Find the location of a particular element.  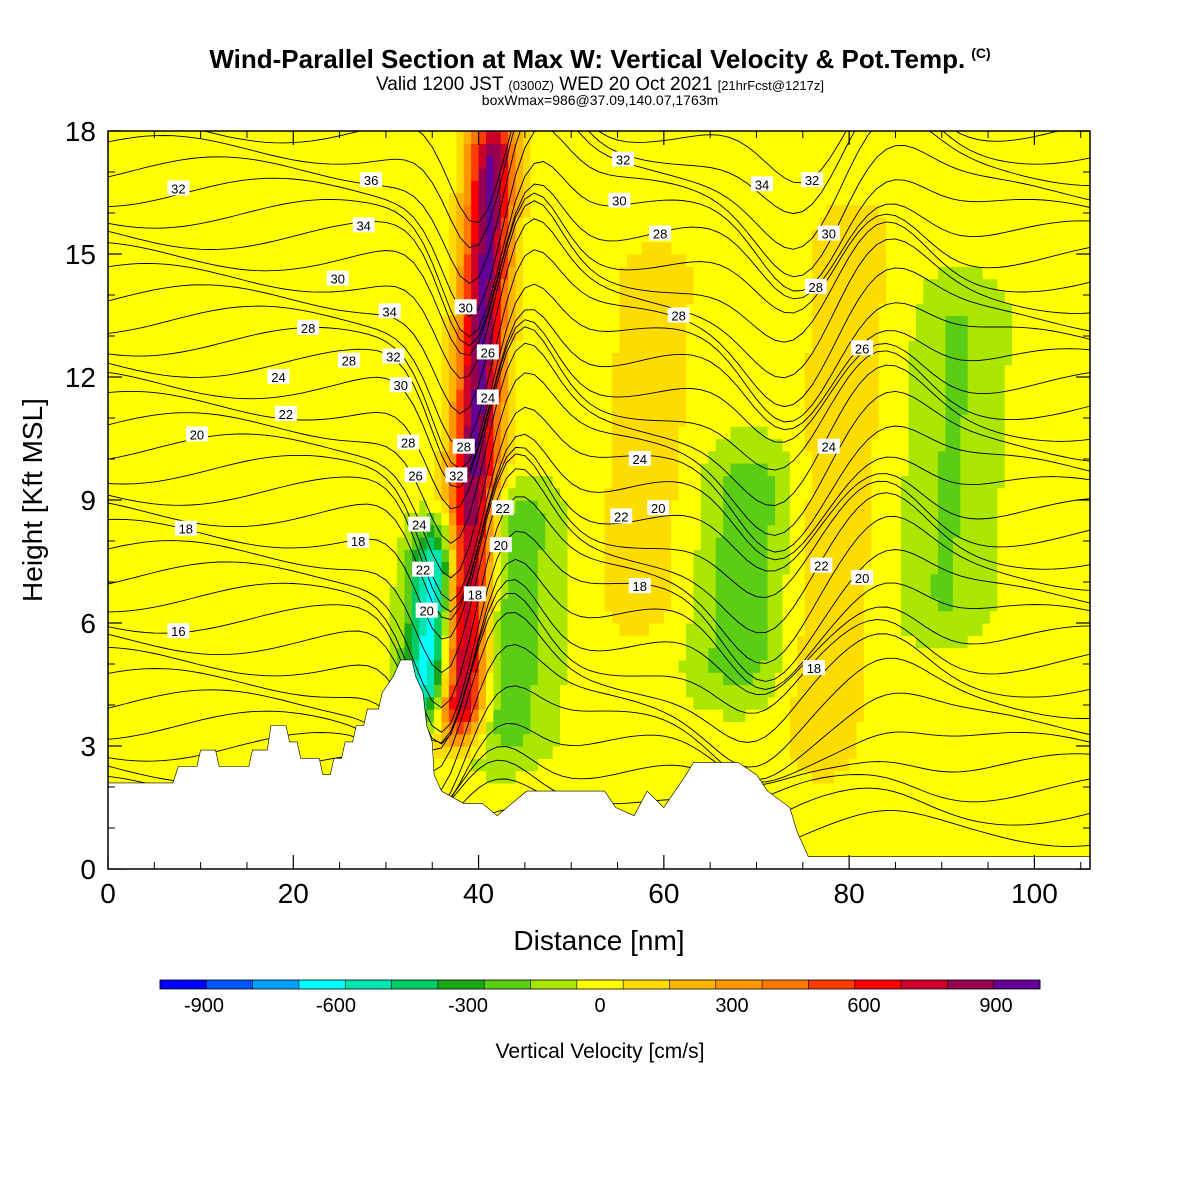

colorbar-tick-label: 900 is located at coordinates (995, 1006).